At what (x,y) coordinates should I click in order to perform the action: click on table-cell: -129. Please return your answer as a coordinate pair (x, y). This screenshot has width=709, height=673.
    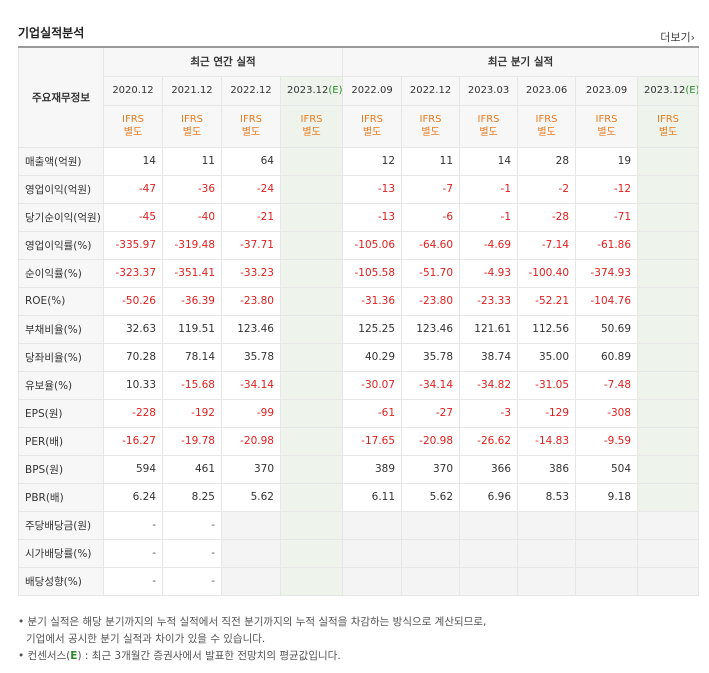
    Looking at the image, I should click on (547, 413).